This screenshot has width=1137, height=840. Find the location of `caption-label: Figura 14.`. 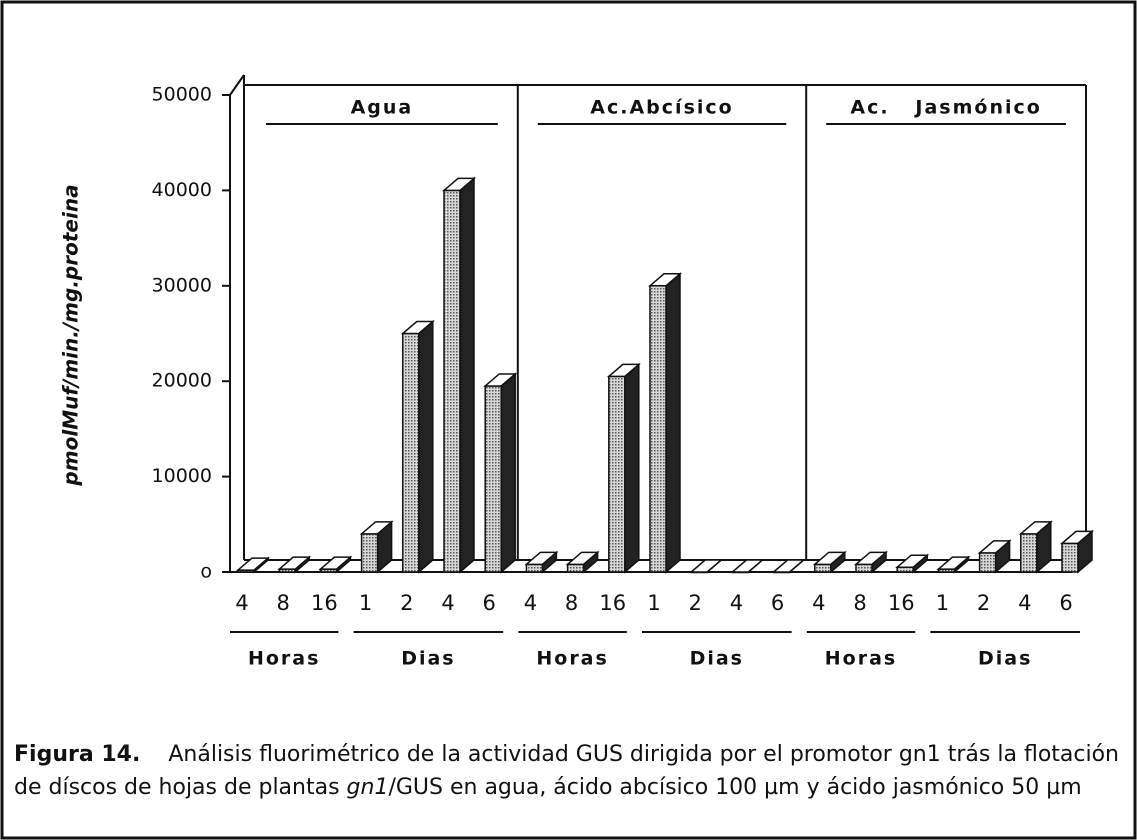

caption-label: Figura 14. is located at coordinates (77, 754).